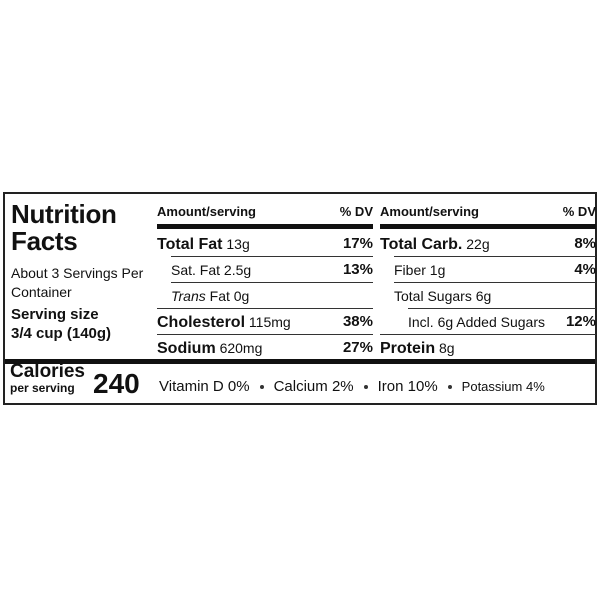  What do you see at coordinates (437, 270) in the screenshot?
I see `nutrient-amount: 1g` at bounding box center [437, 270].